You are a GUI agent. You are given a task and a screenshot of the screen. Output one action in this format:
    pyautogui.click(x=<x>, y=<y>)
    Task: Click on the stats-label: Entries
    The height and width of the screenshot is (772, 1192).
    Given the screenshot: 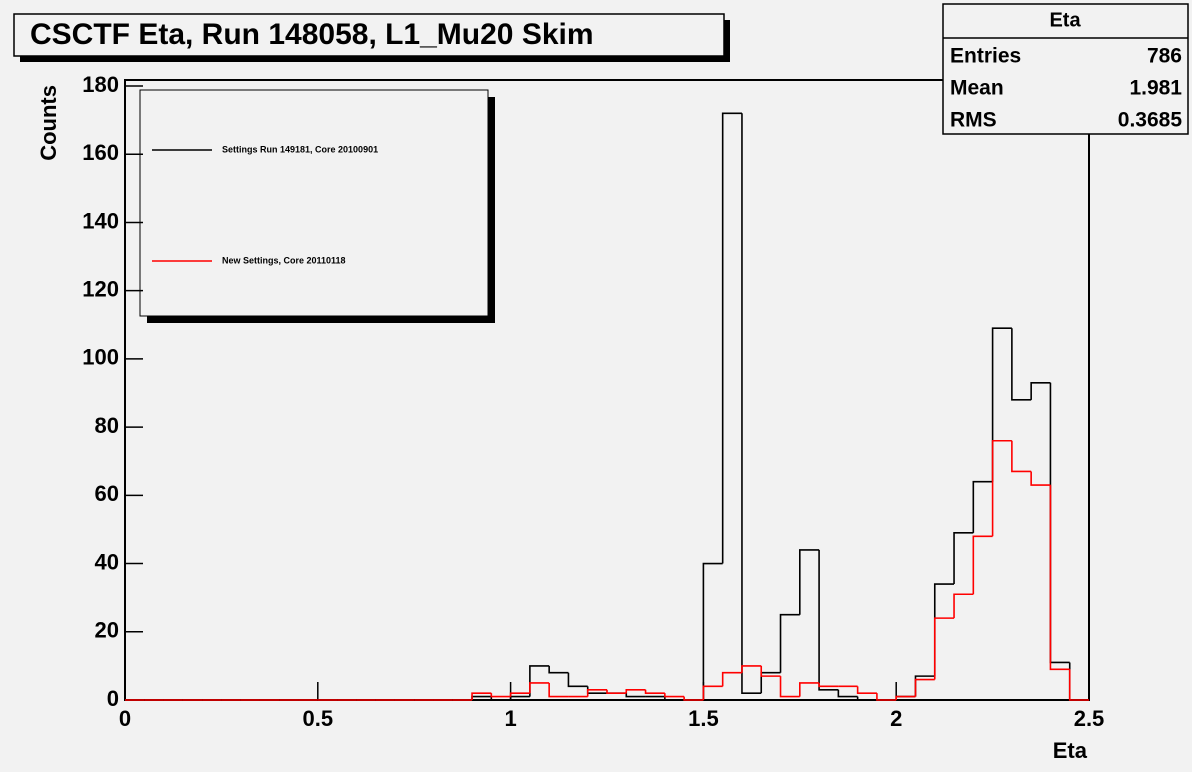 What is the action you would take?
    pyautogui.click(x=985, y=56)
    